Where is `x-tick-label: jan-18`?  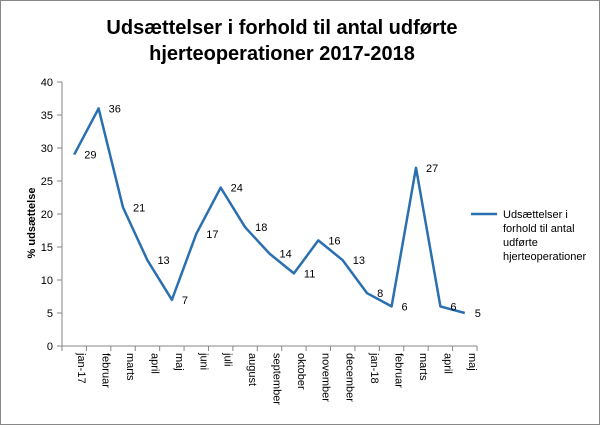 x-tick-label: jan-18 is located at coordinates (374, 368).